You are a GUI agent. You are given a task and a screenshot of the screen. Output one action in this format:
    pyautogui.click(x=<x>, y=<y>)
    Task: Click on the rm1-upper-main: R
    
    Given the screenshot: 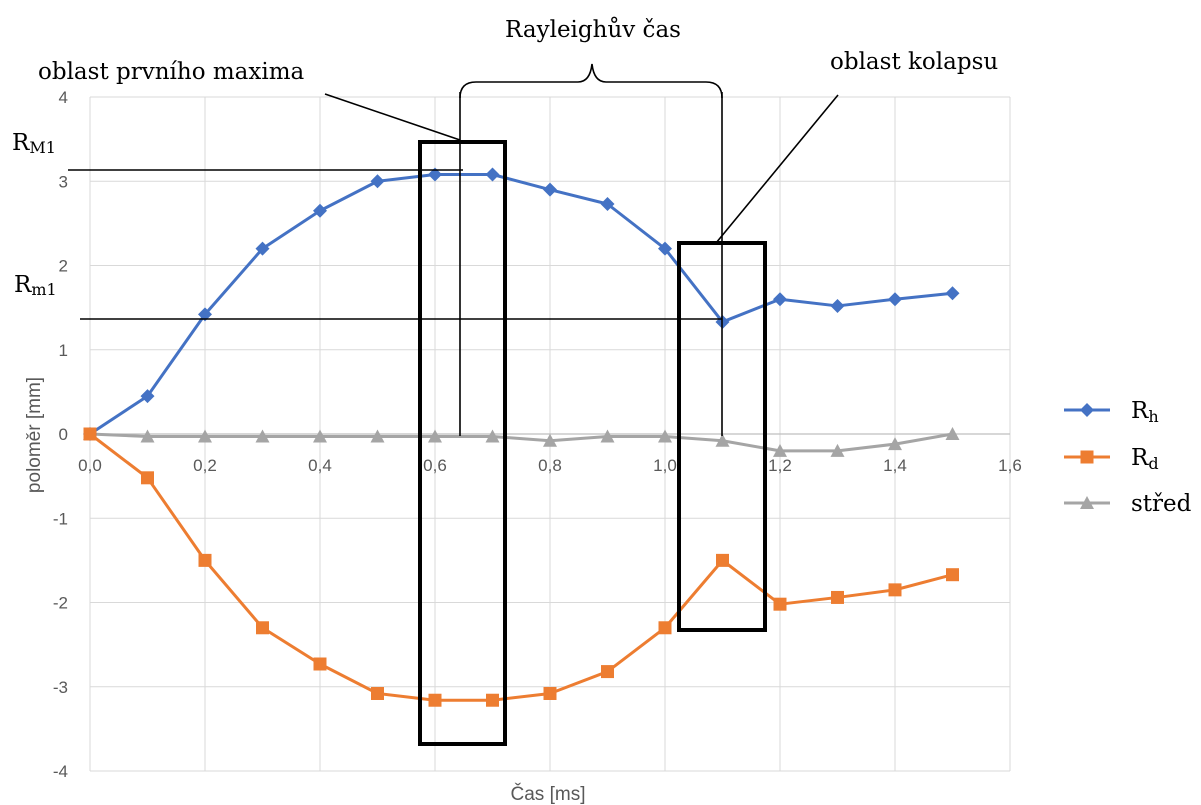 What is the action you would take?
    pyautogui.click(x=21, y=143)
    